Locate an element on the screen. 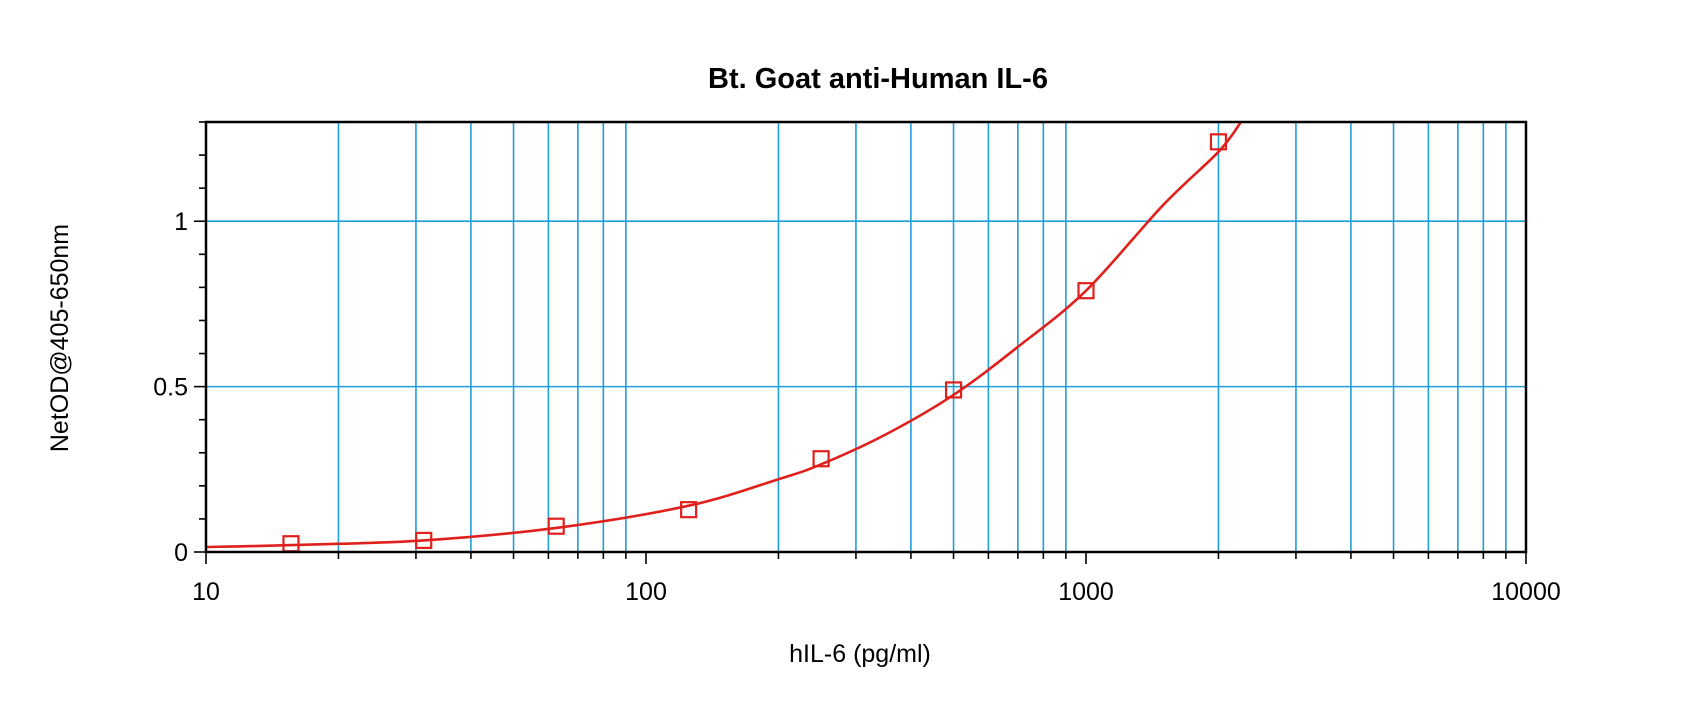 The image size is (1700, 704). x-axis-label: hIL-6 (pg/ml) is located at coordinates (860, 654).